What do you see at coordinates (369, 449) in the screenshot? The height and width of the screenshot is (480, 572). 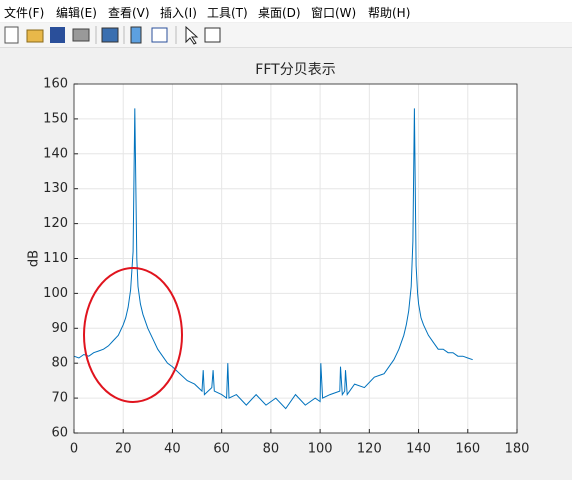 I see `x-tick-label: 120` at bounding box center [369, 449].